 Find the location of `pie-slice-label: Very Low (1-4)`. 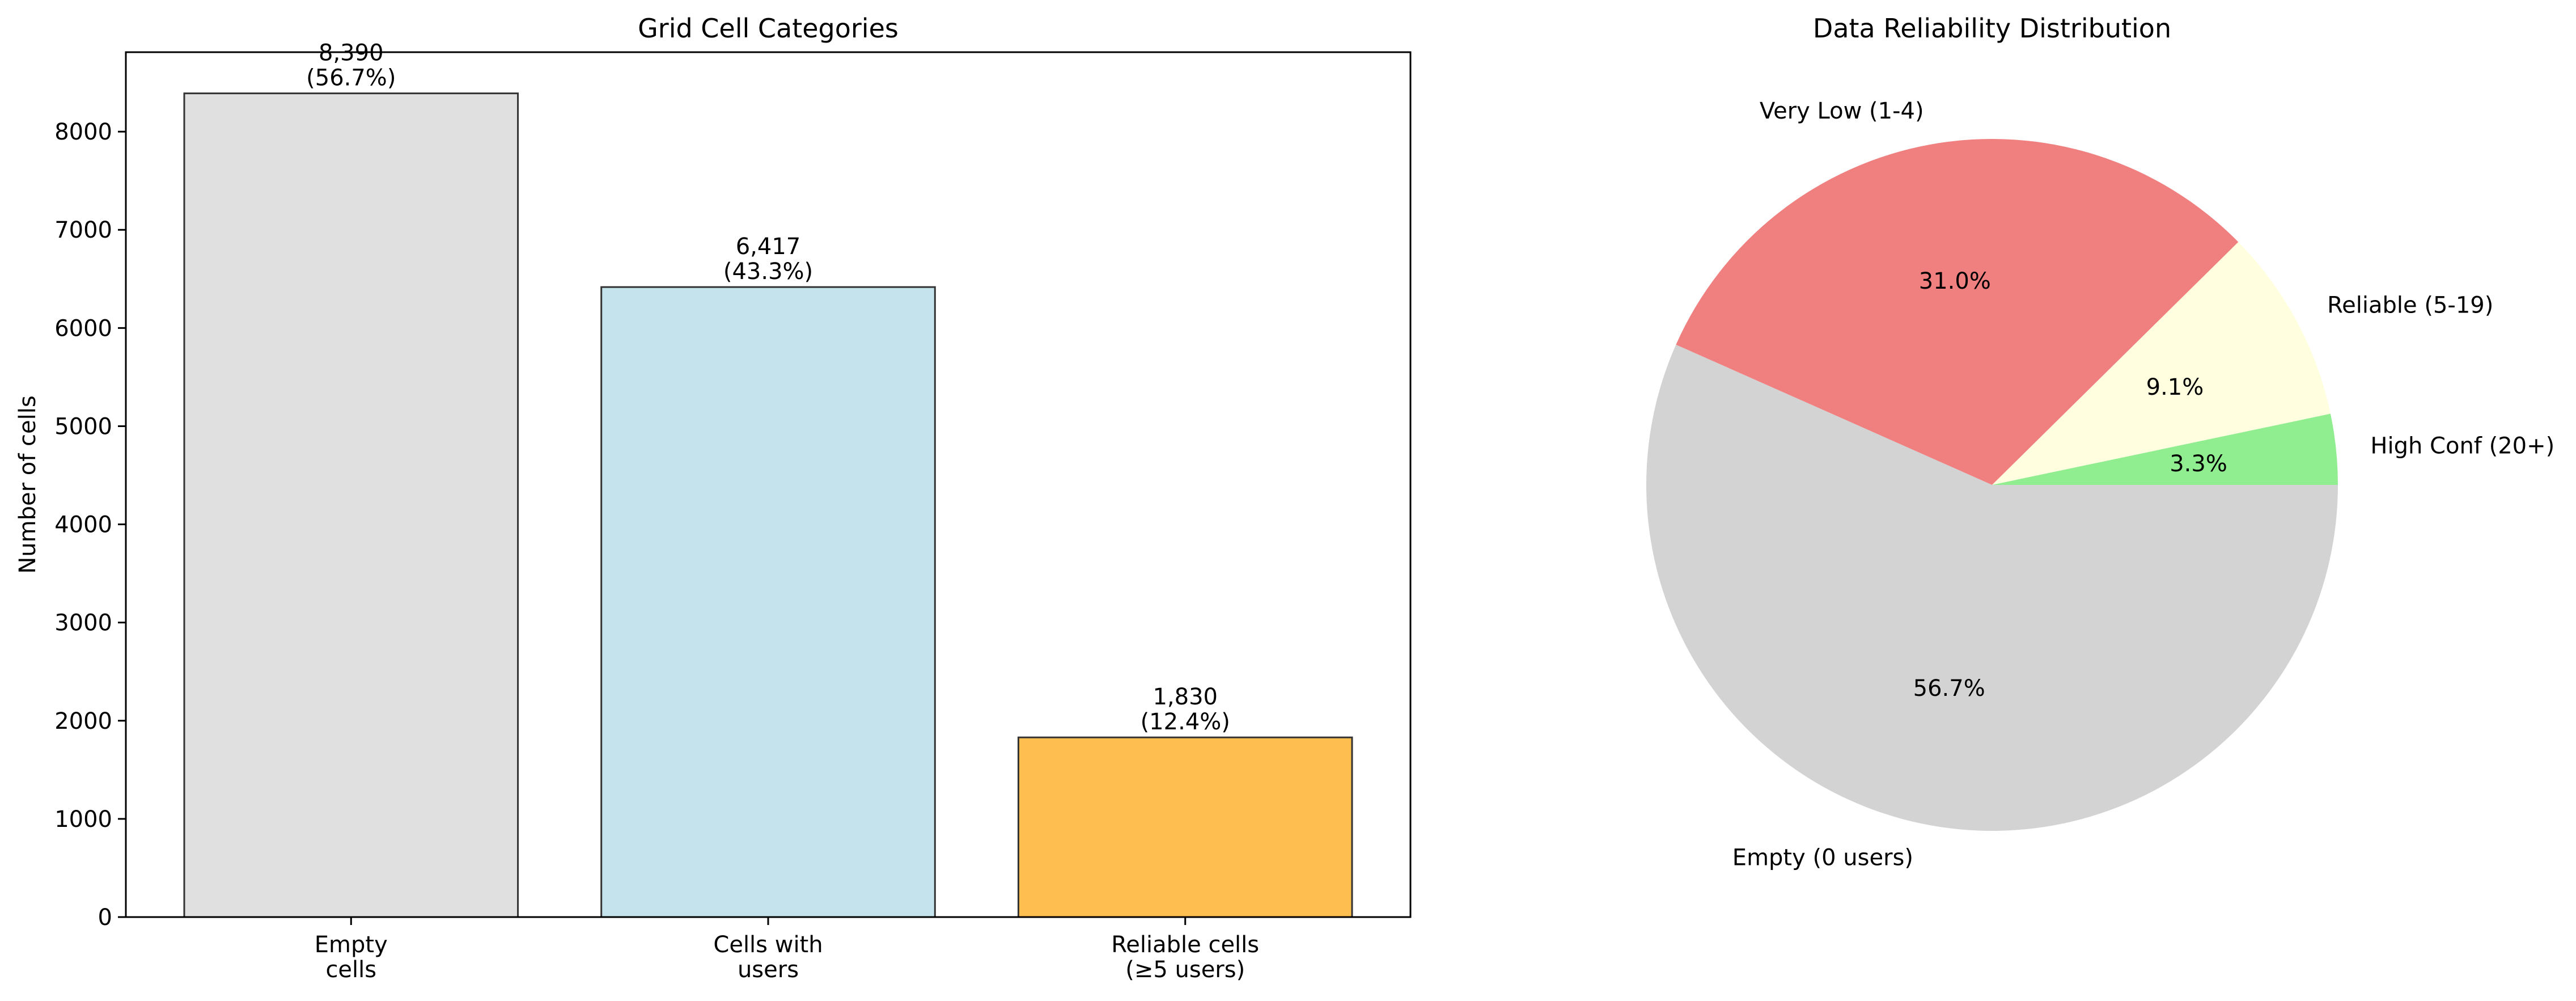

pie-slice-label: Very Low (1-4) is located at coordinates (1842, 111).